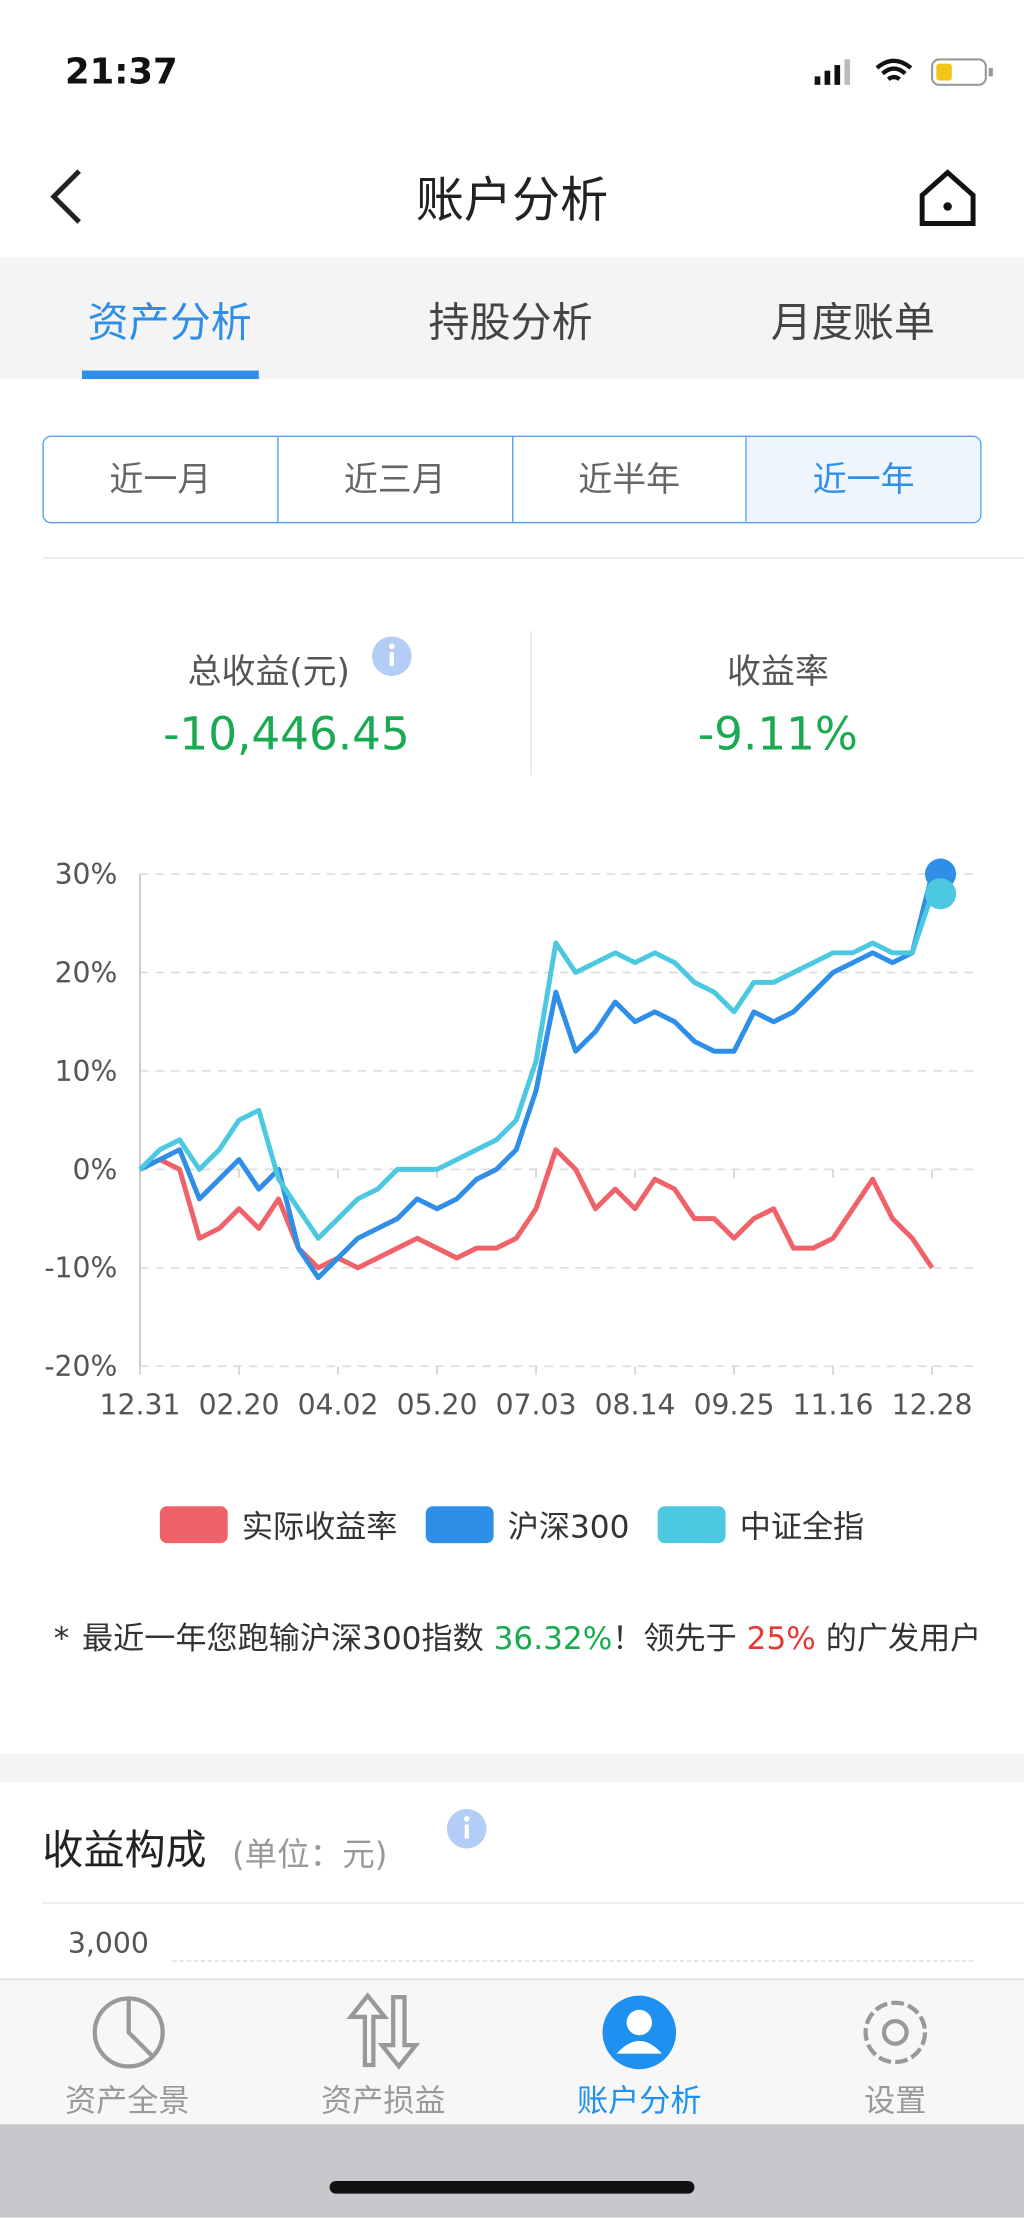 The image size is (1024, 2218). I want to click on y-tick-label: -10%, so click(80, 1268).